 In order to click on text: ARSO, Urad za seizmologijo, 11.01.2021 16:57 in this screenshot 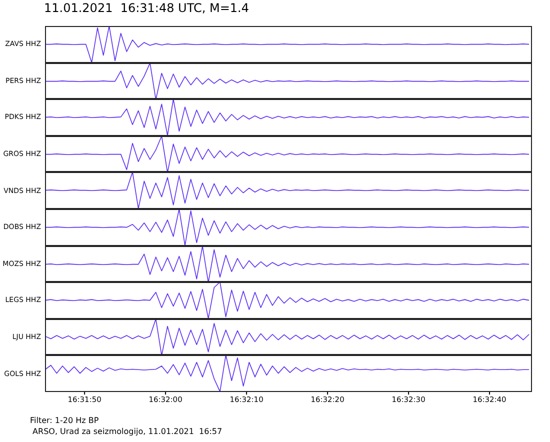, I will do `click(127, 431)`.